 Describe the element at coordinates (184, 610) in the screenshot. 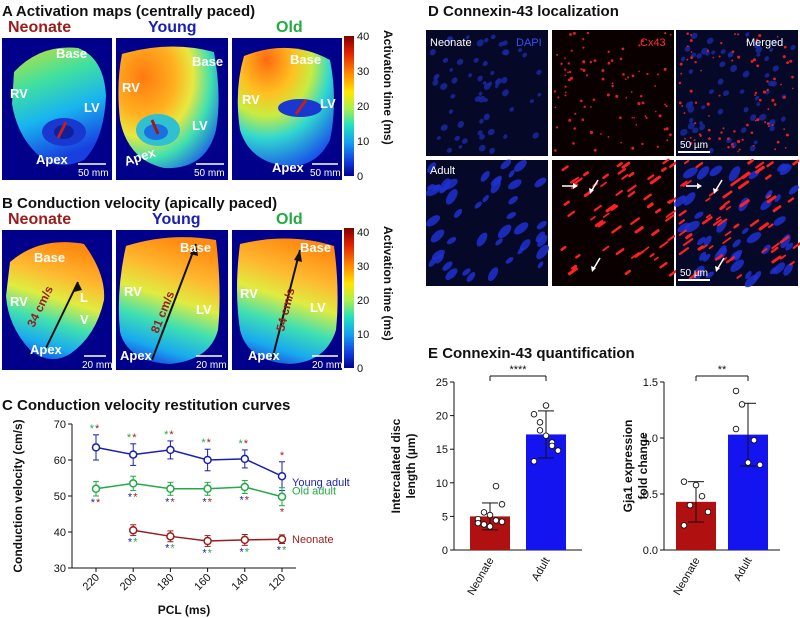

I see `x-axis-title: PCL (ms)` at that location.